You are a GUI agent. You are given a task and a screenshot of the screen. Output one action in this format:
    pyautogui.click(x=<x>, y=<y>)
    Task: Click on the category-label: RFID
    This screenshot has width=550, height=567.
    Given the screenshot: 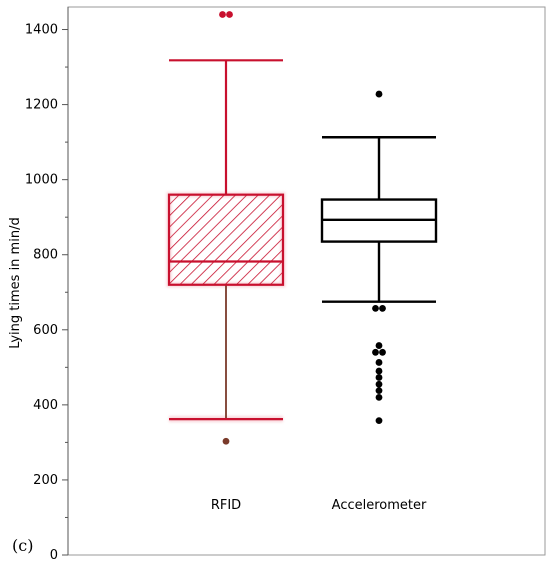 What is the action you would take?
    pyautogui.click(x=226, y=505)
    